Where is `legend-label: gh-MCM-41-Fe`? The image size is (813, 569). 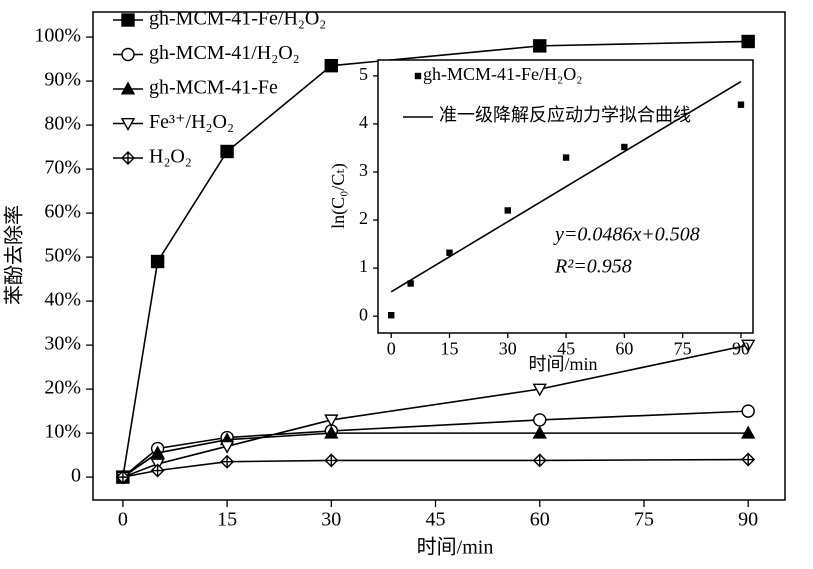
legend-label: gh-MCM-41-Fe is located at coordinates (213, 88).